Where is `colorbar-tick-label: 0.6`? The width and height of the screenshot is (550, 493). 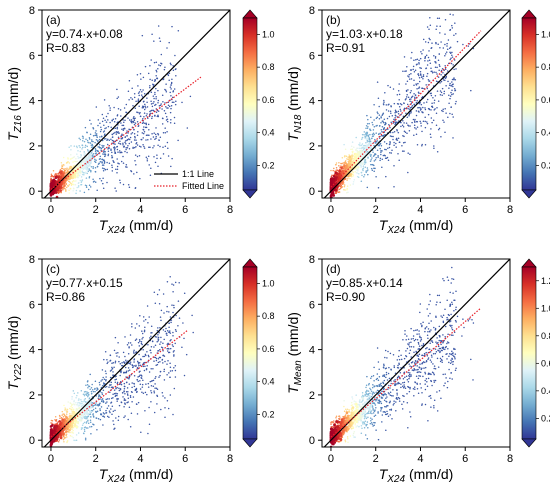 colorbar-tick-label: 0.6 is located at coordinates (545, 100).